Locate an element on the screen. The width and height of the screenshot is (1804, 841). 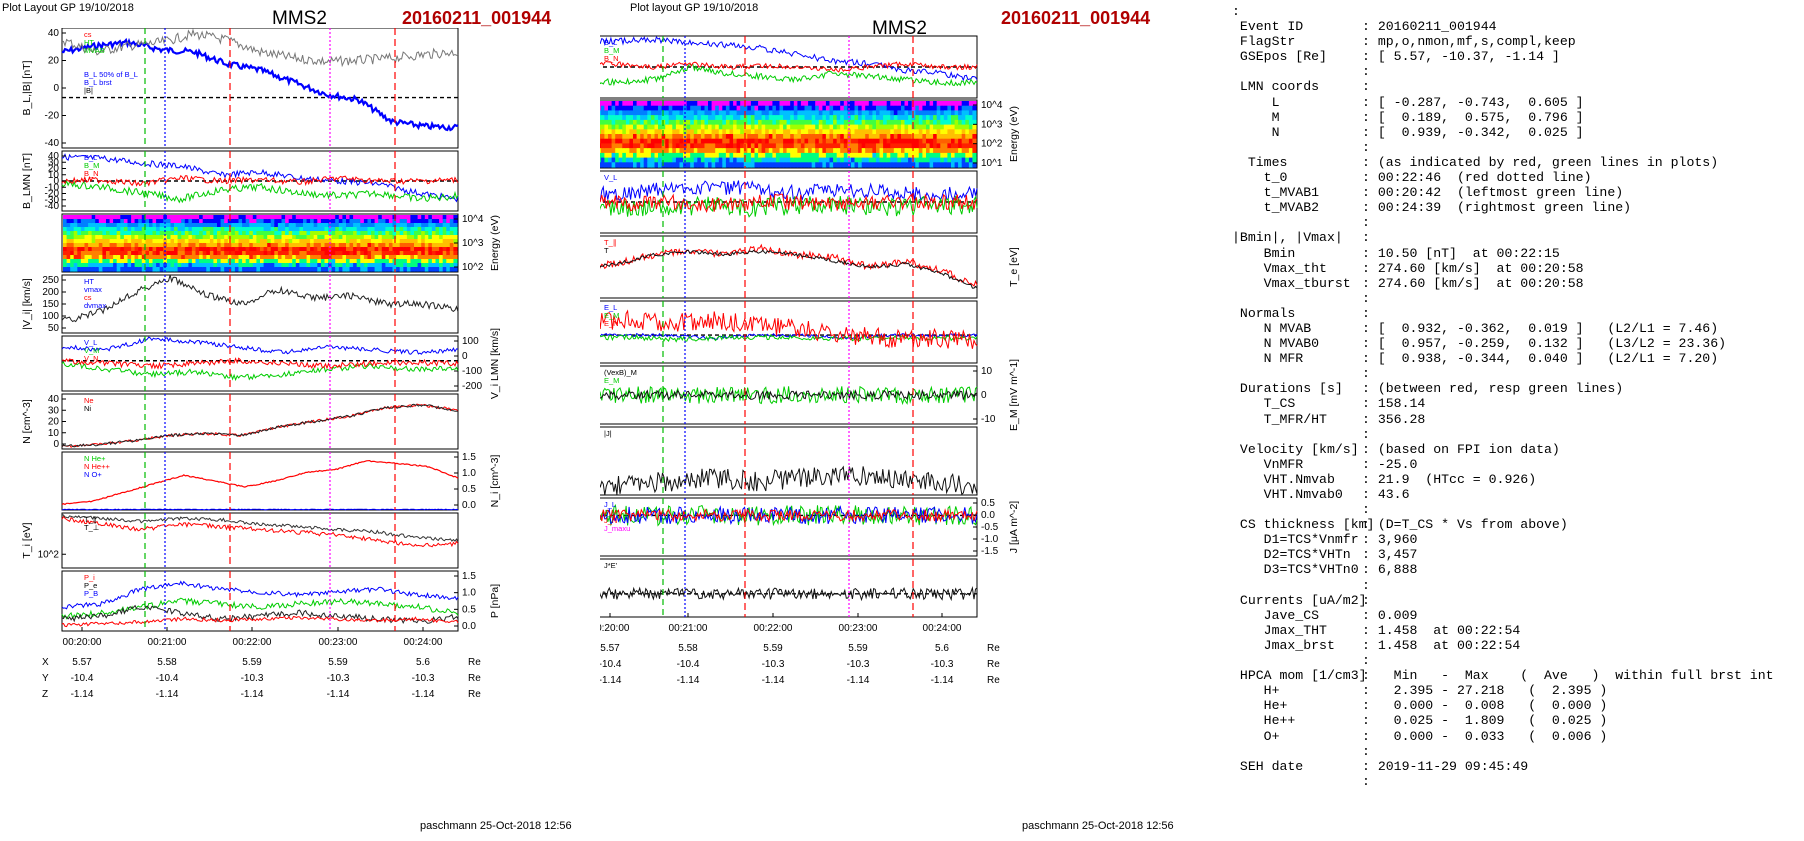
panel-je: 210-1J*E' [nW m^-3]J*E' is located at coordinates (789, 588).